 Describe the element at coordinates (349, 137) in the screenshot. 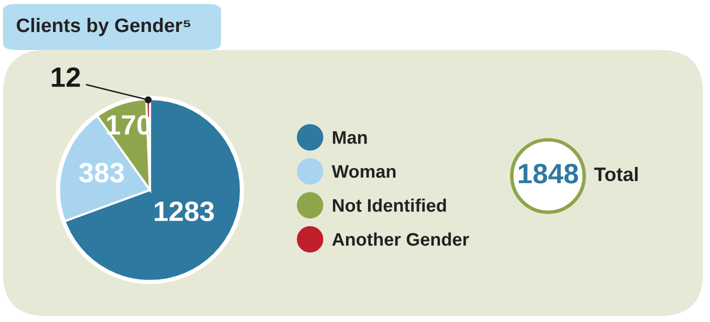

I see `legend-label: Man` at that location.